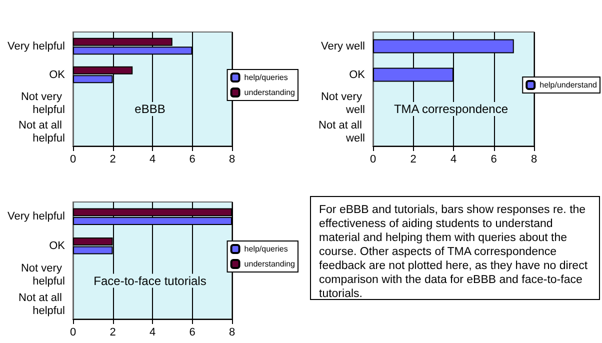  What do you see at coordinates (341, 131) in the screenshot?
I see `y-tick-label: Not at all well` at bounding box center [341, 131].